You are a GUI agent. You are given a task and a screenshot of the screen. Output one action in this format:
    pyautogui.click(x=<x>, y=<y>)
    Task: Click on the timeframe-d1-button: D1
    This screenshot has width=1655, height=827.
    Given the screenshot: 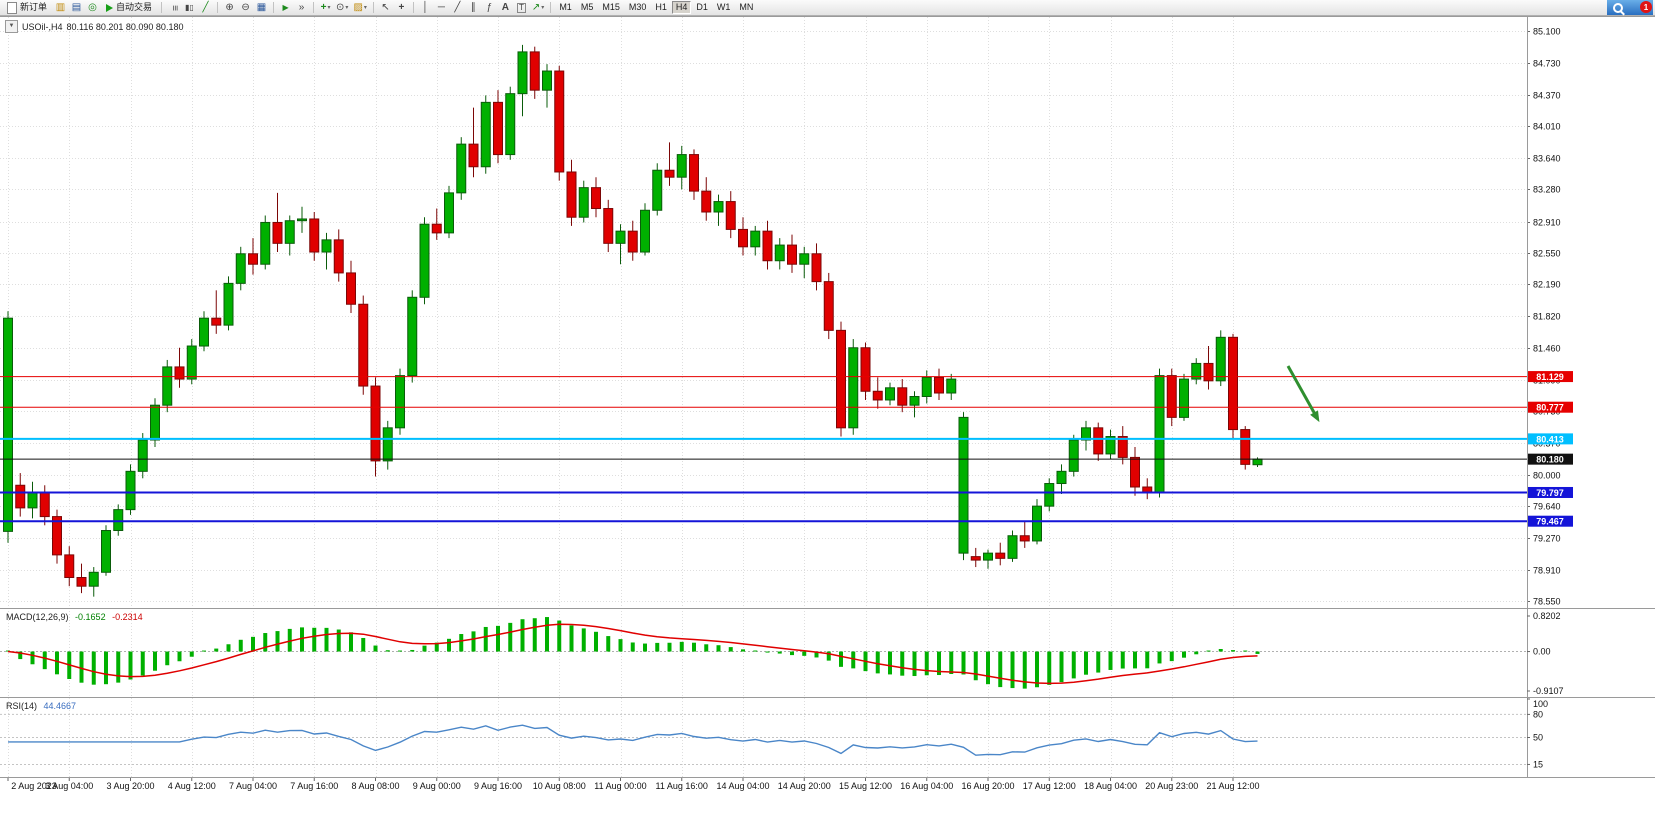 What is the action you would take?
    pyautogui.click(x=702, y=7)
    